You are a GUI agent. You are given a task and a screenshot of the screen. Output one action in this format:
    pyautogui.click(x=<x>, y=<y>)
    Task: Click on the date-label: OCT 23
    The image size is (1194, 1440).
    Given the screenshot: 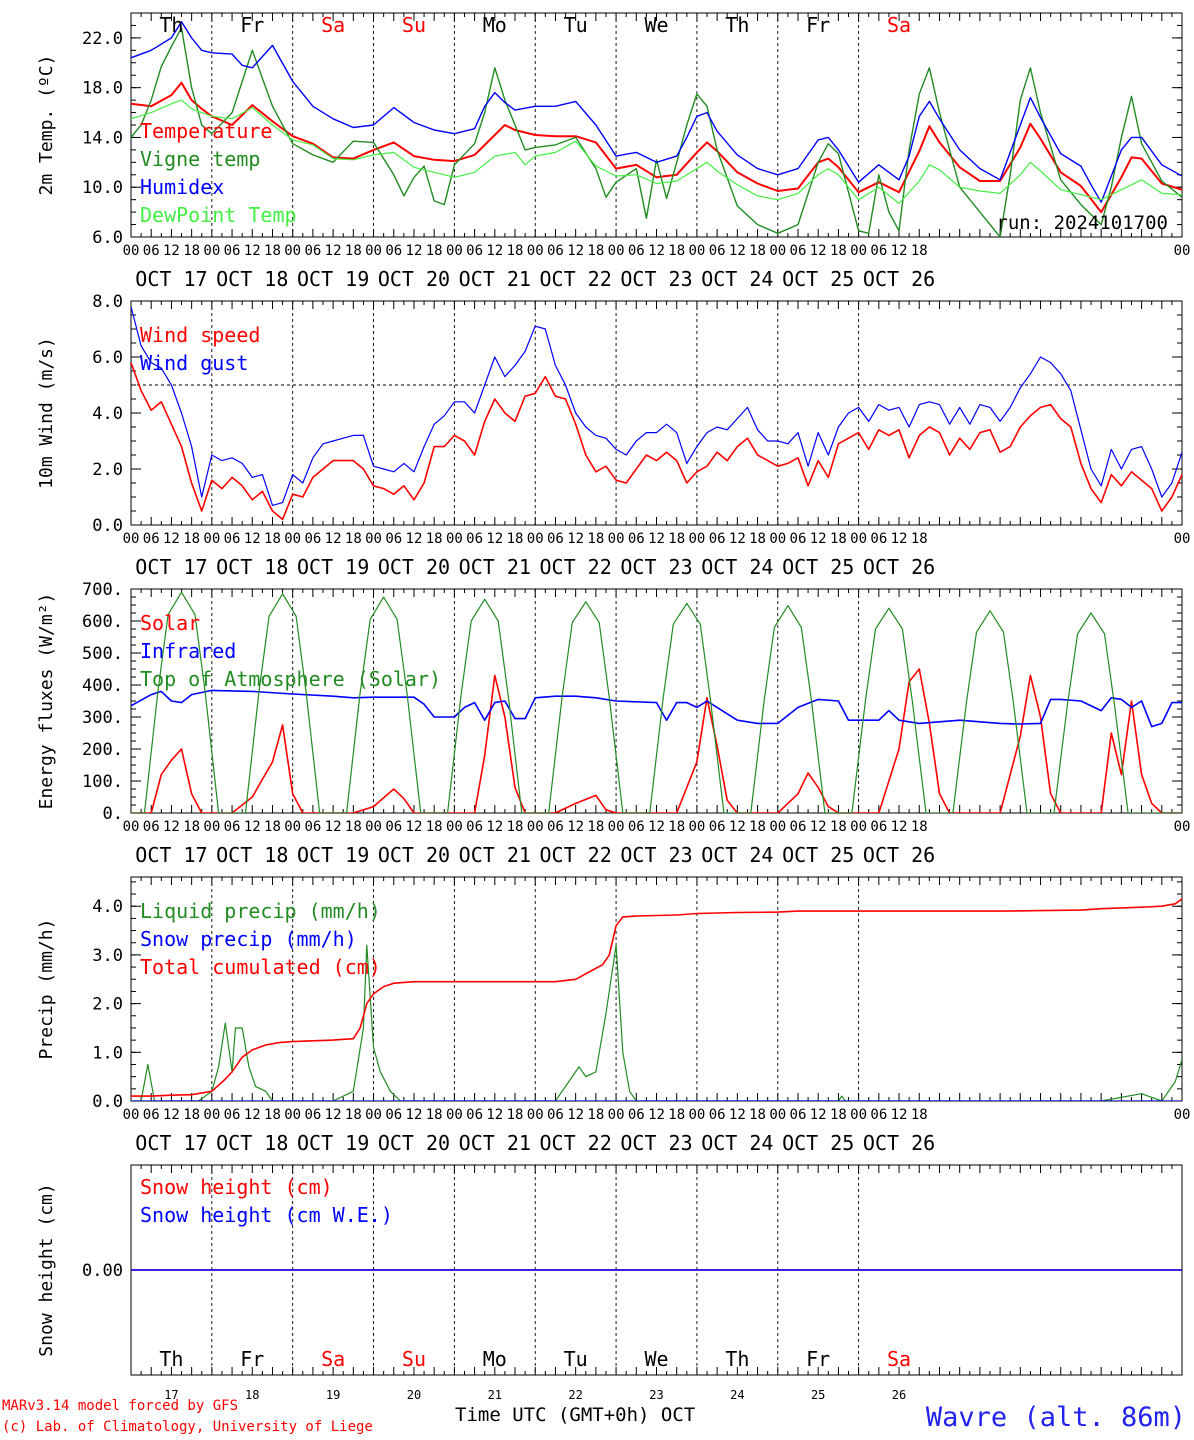 What is the action you would take?
    pyautogui.click(x=656, y=855)
    